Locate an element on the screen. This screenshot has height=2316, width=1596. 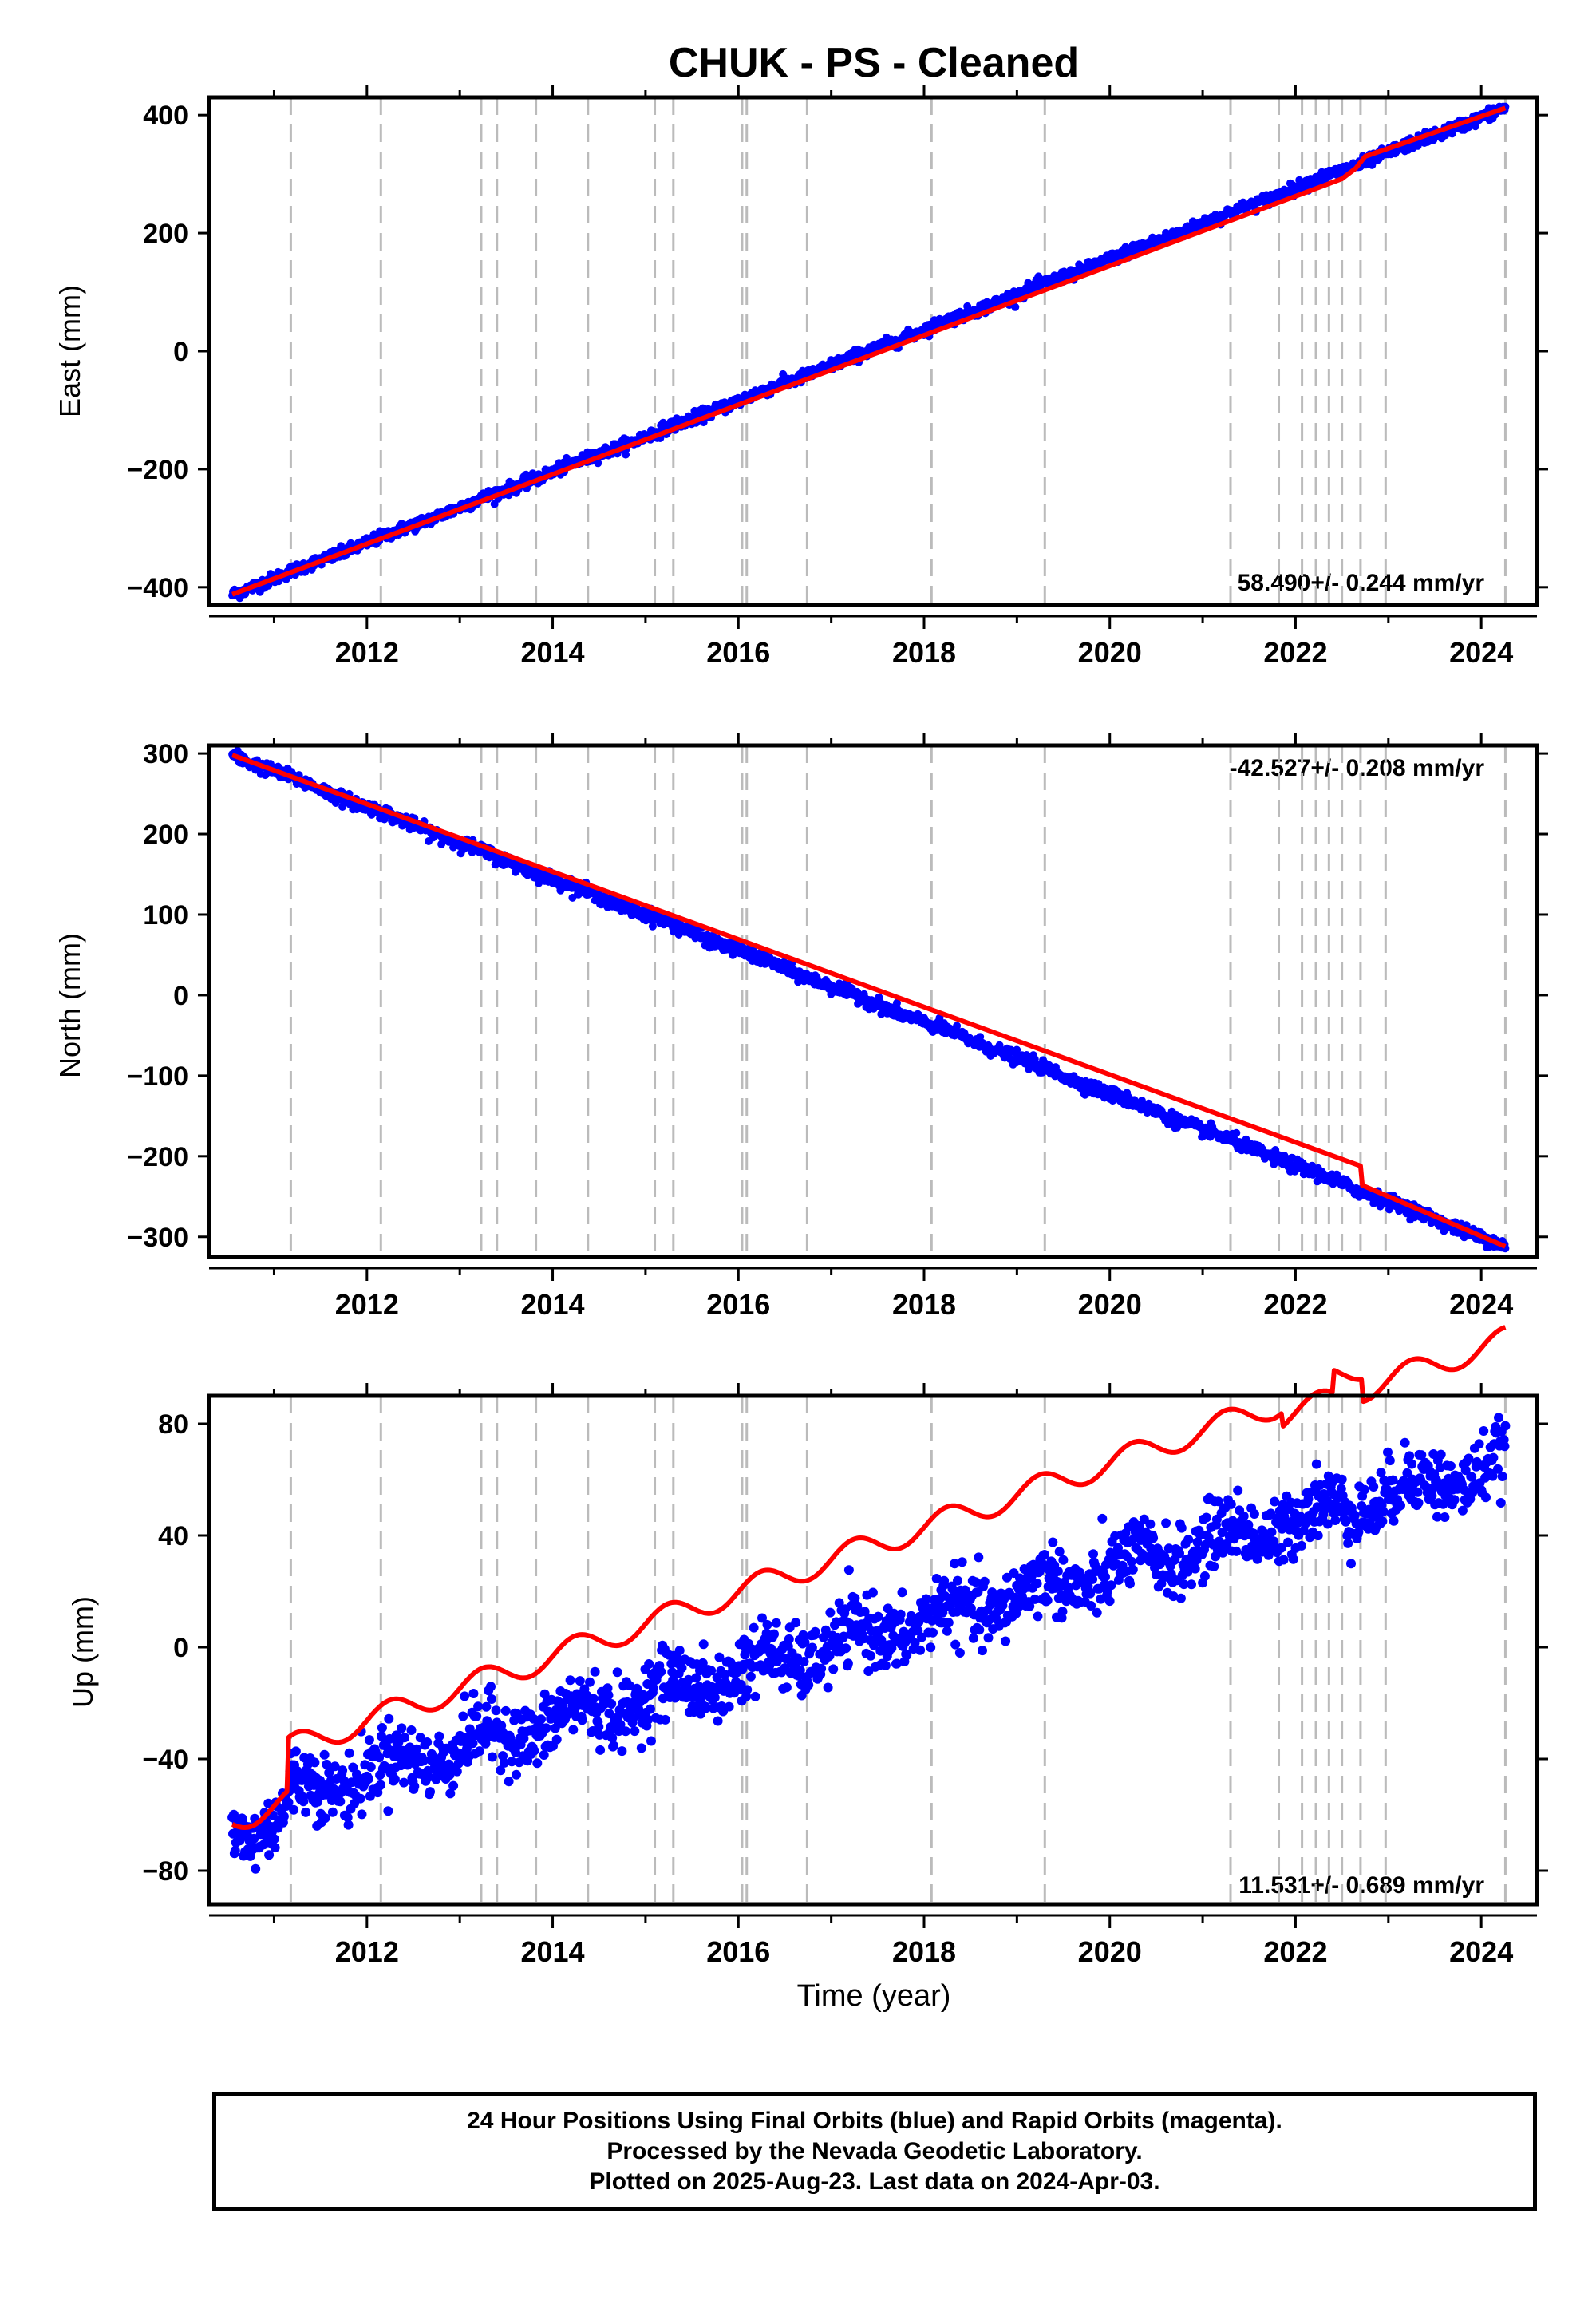
up-y-axis-label: Up (mm) is located at coordinates (82, 1652).